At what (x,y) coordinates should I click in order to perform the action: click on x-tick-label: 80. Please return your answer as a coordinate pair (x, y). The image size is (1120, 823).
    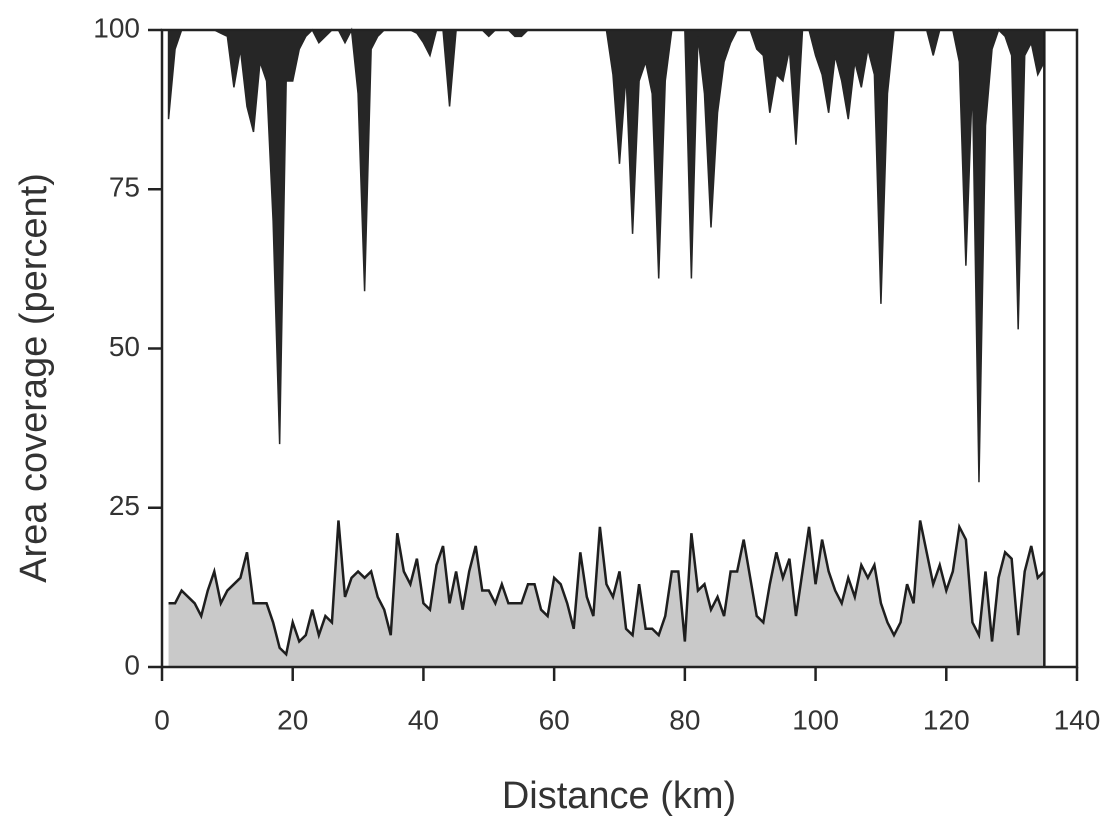
    Looking at the image, I should click on (684, 719).